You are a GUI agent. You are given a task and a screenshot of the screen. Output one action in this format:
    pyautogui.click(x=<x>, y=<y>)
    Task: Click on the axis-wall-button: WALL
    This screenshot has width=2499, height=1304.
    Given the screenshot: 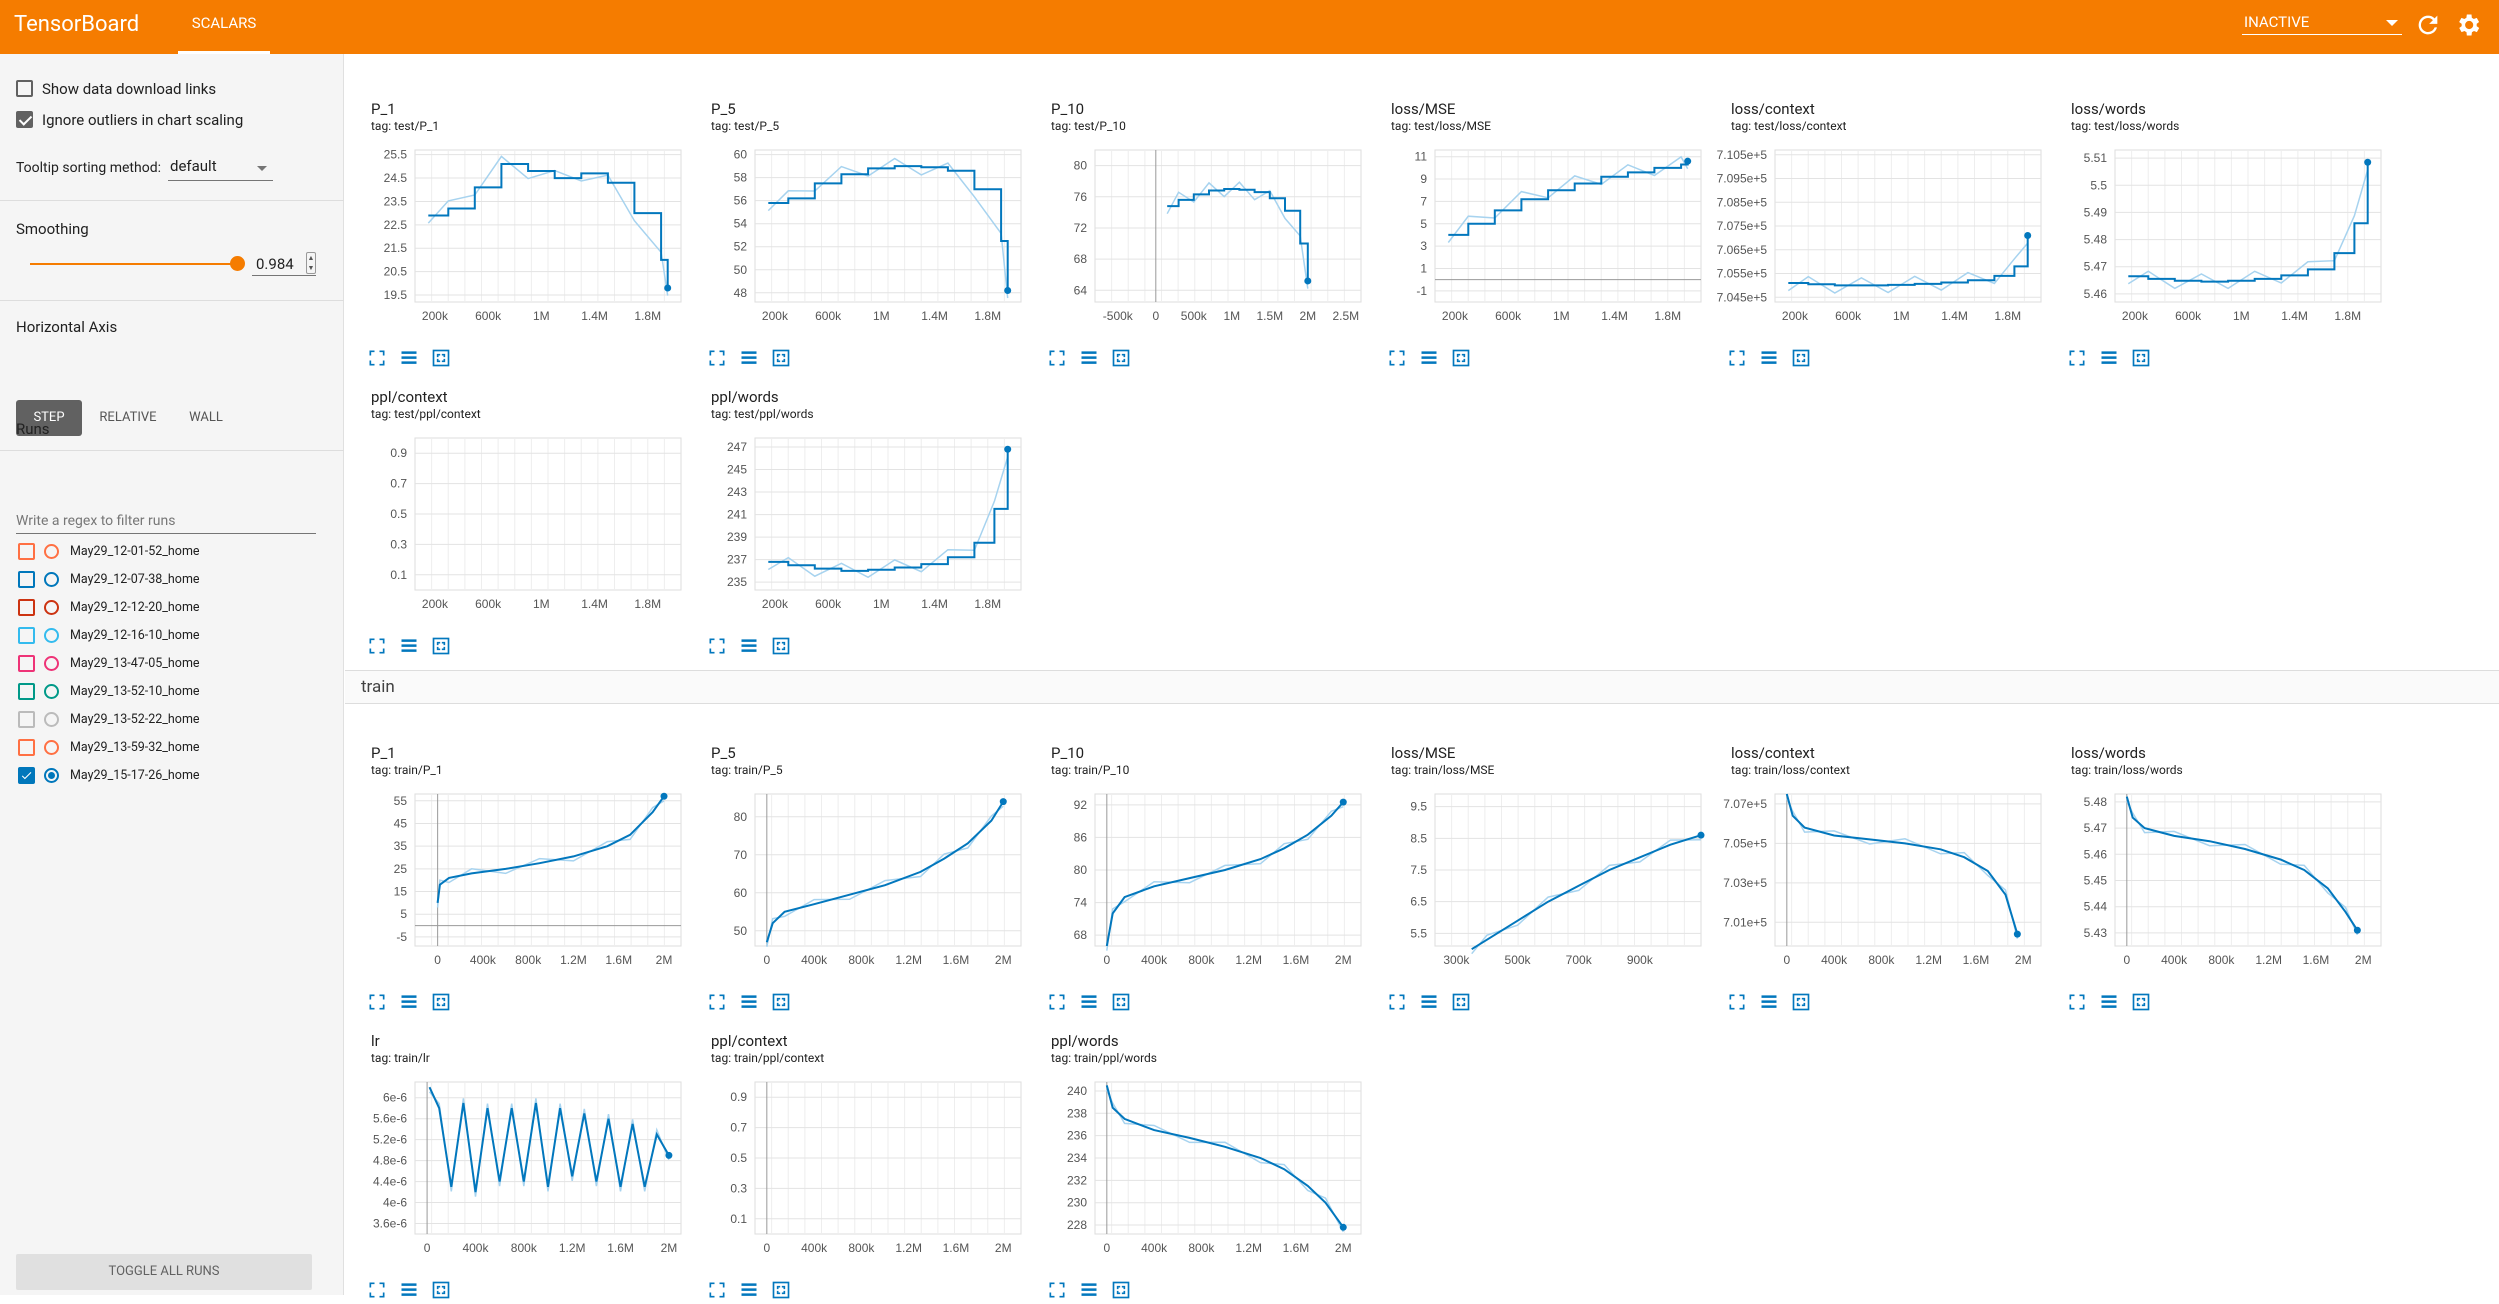 What is the action you would take?
    pyautogui.click(x=206, y=417)
    